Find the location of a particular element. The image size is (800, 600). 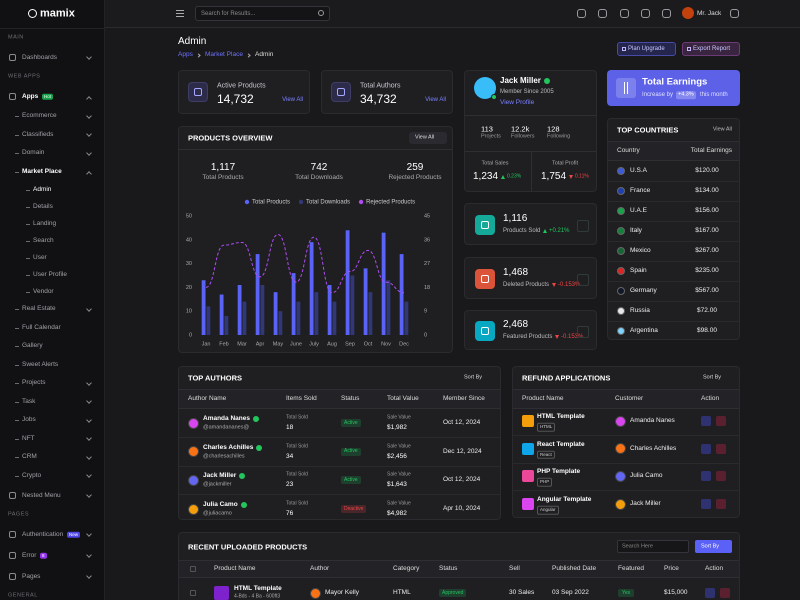

menu-item: Vendor is located at coordinates (52, 291).